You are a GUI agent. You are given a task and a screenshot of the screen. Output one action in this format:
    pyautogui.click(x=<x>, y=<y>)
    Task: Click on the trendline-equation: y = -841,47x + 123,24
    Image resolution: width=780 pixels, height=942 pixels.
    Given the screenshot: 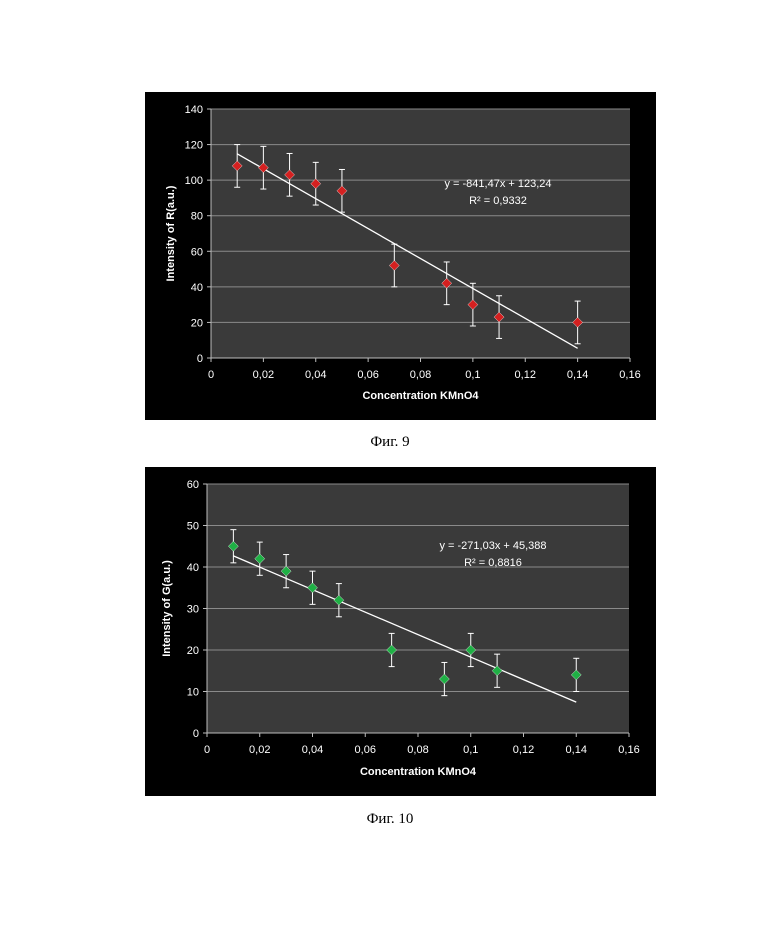 What is the action you would take?
    pyautogui.click(x=497, y=184)
    